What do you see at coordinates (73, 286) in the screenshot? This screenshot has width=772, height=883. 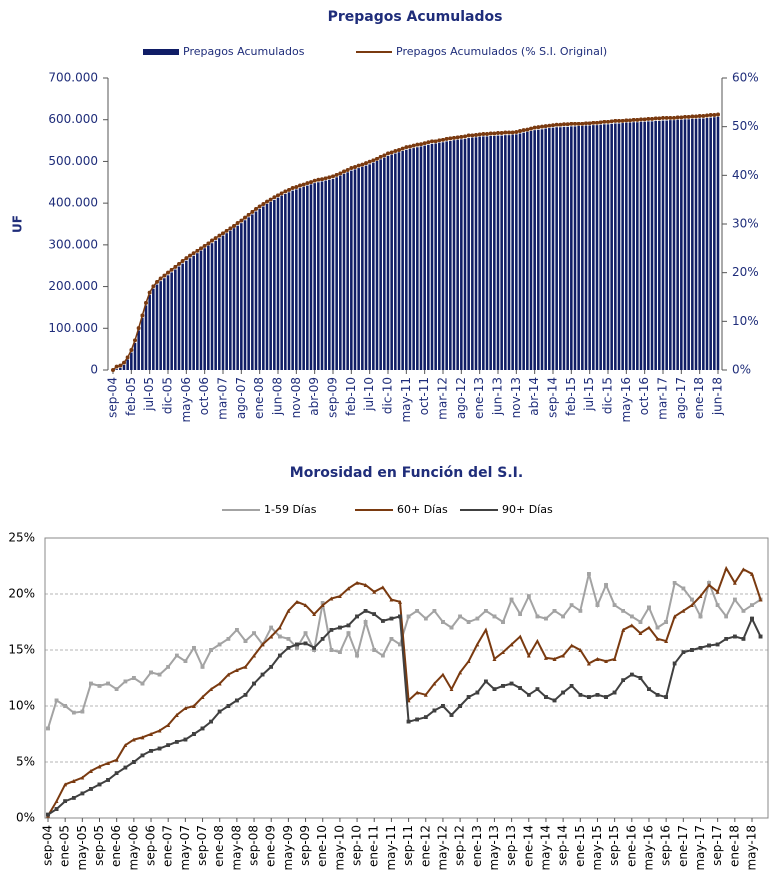 I see `y-tick-label: 200.000` at bounding box center [73, 286].